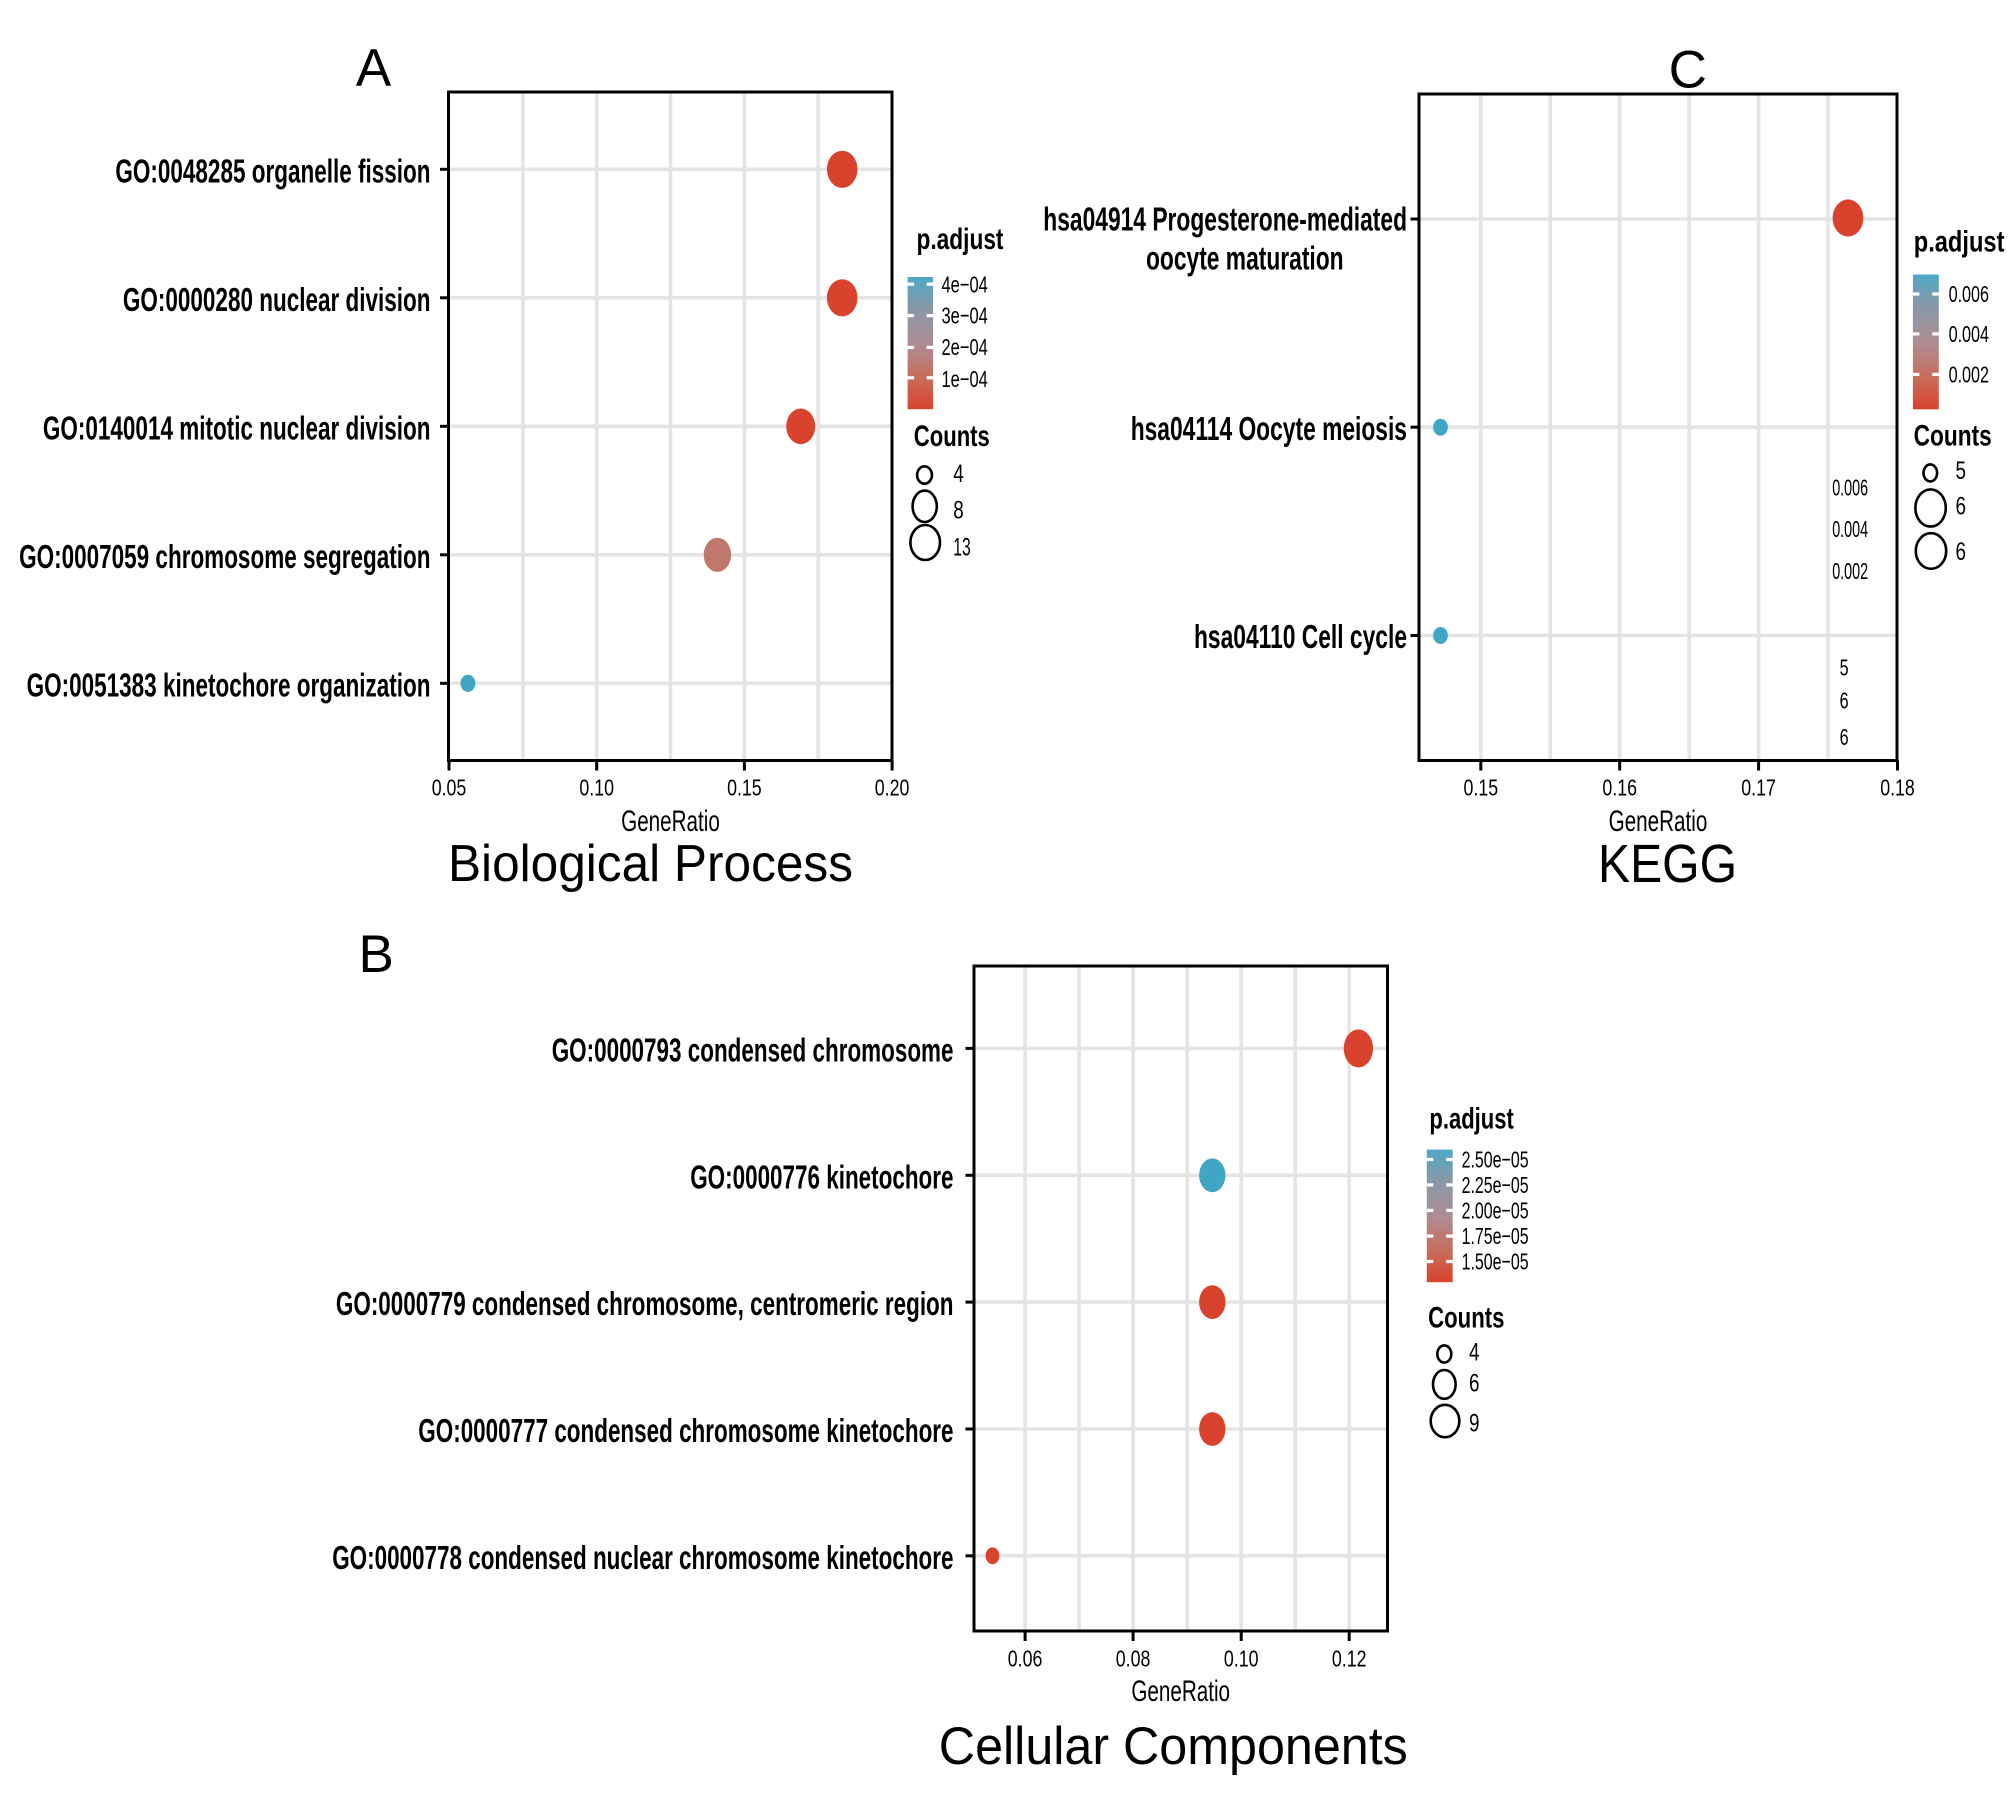 Image resolution: width=2008 pixels, height=1797 pixels. What do you see at coordinates (892, 788) in the screenshot?
I see `svg-text: 0.20` at bounding box center [892, 788].